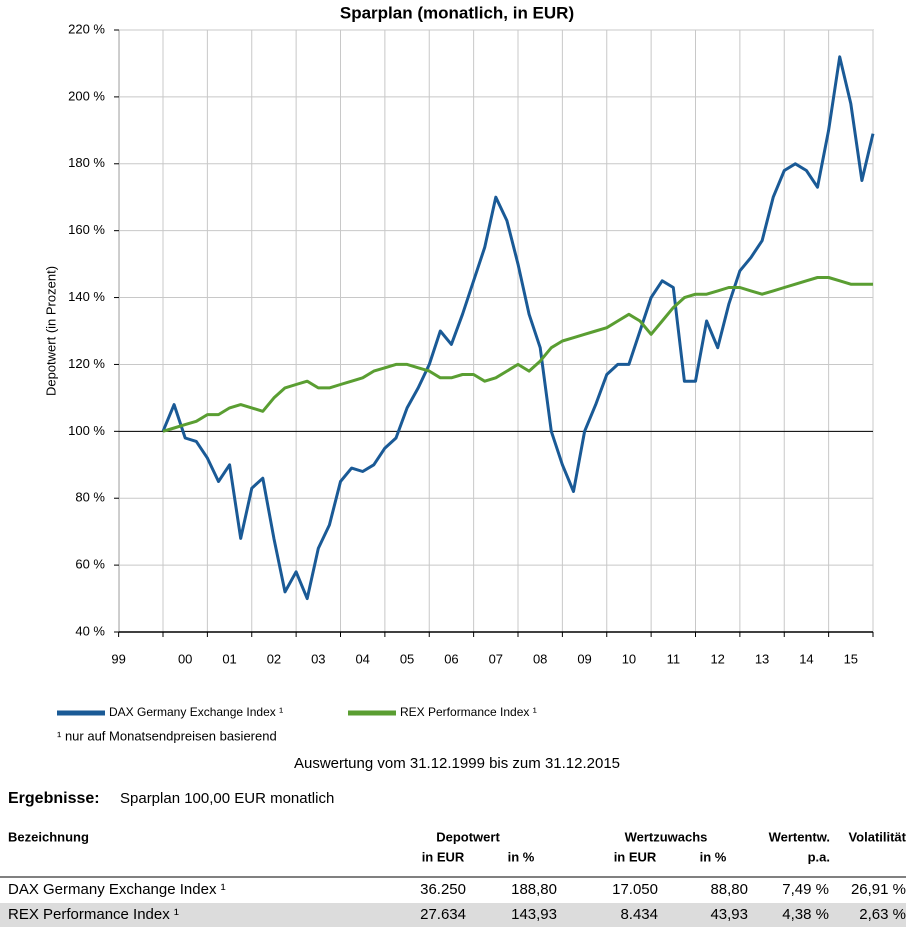 The width and height of the screenshot is (920, 938). I want to click on table-cell: 7,49 %, so click(805, 889).